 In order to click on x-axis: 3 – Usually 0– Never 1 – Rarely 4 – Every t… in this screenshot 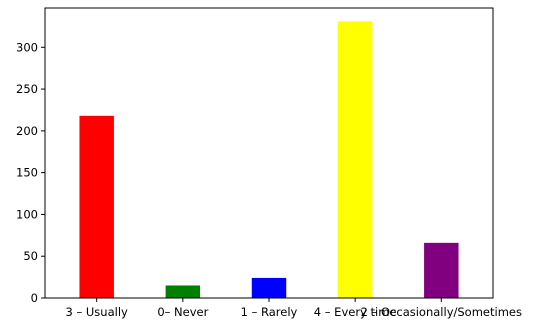, I will do `click(294, 308)`.